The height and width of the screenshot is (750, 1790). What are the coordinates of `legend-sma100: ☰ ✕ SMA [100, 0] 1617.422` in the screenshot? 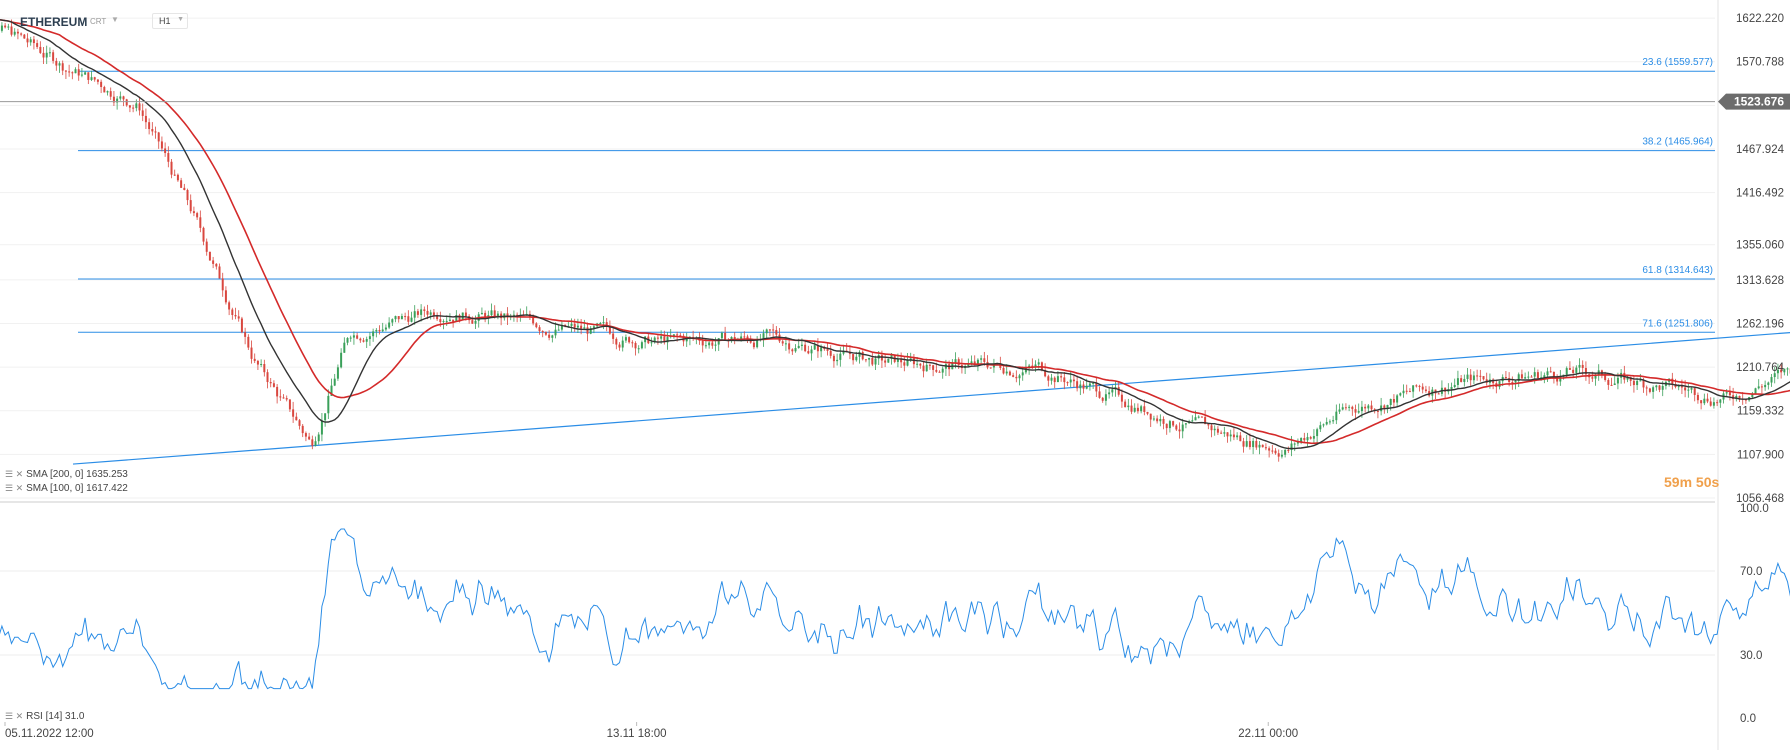 It's located at (66, 488).